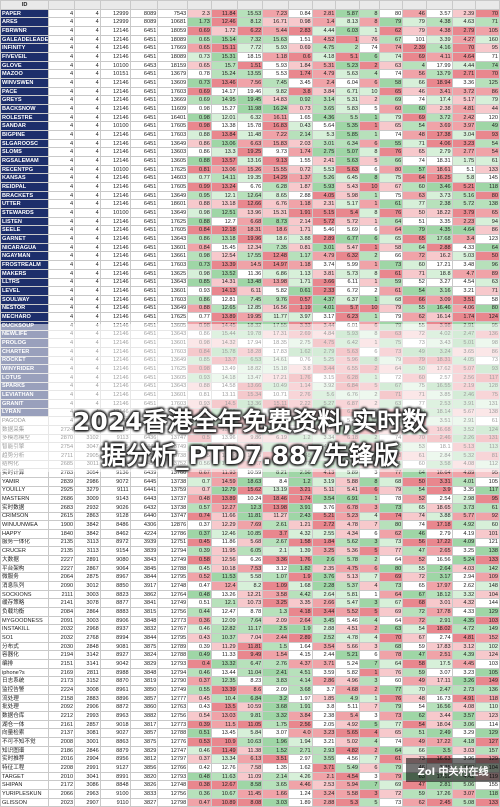 This screenshot has width=500, height=807. I want to click on table-cell: 15.27, so click(224, 109).